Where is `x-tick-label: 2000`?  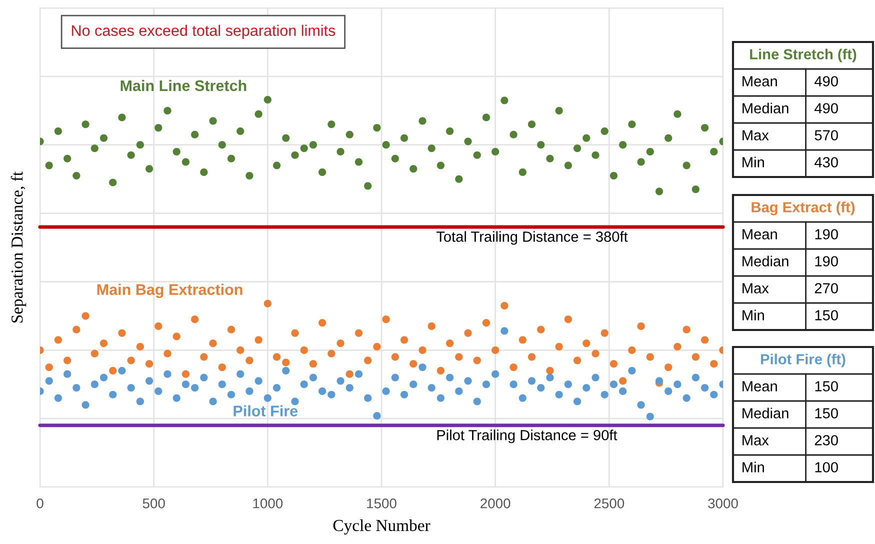 x-tick-label: 2000 is located at coordinates (495, 503).